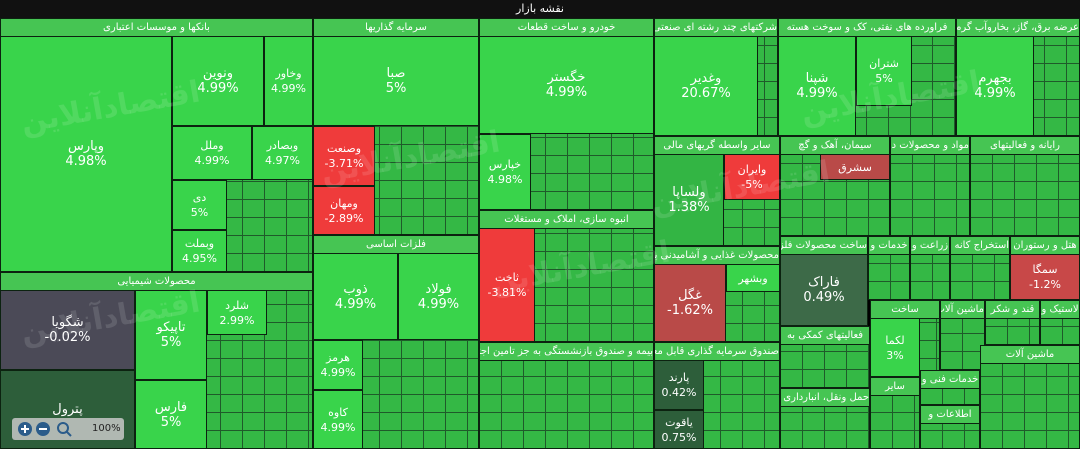 Image resolution: width=1080 pixels, height=449 pixels. Describe the element at coordinates (344, 210) in the screenshot. I see `stock-tile: ومهان -2.89%` at that location.